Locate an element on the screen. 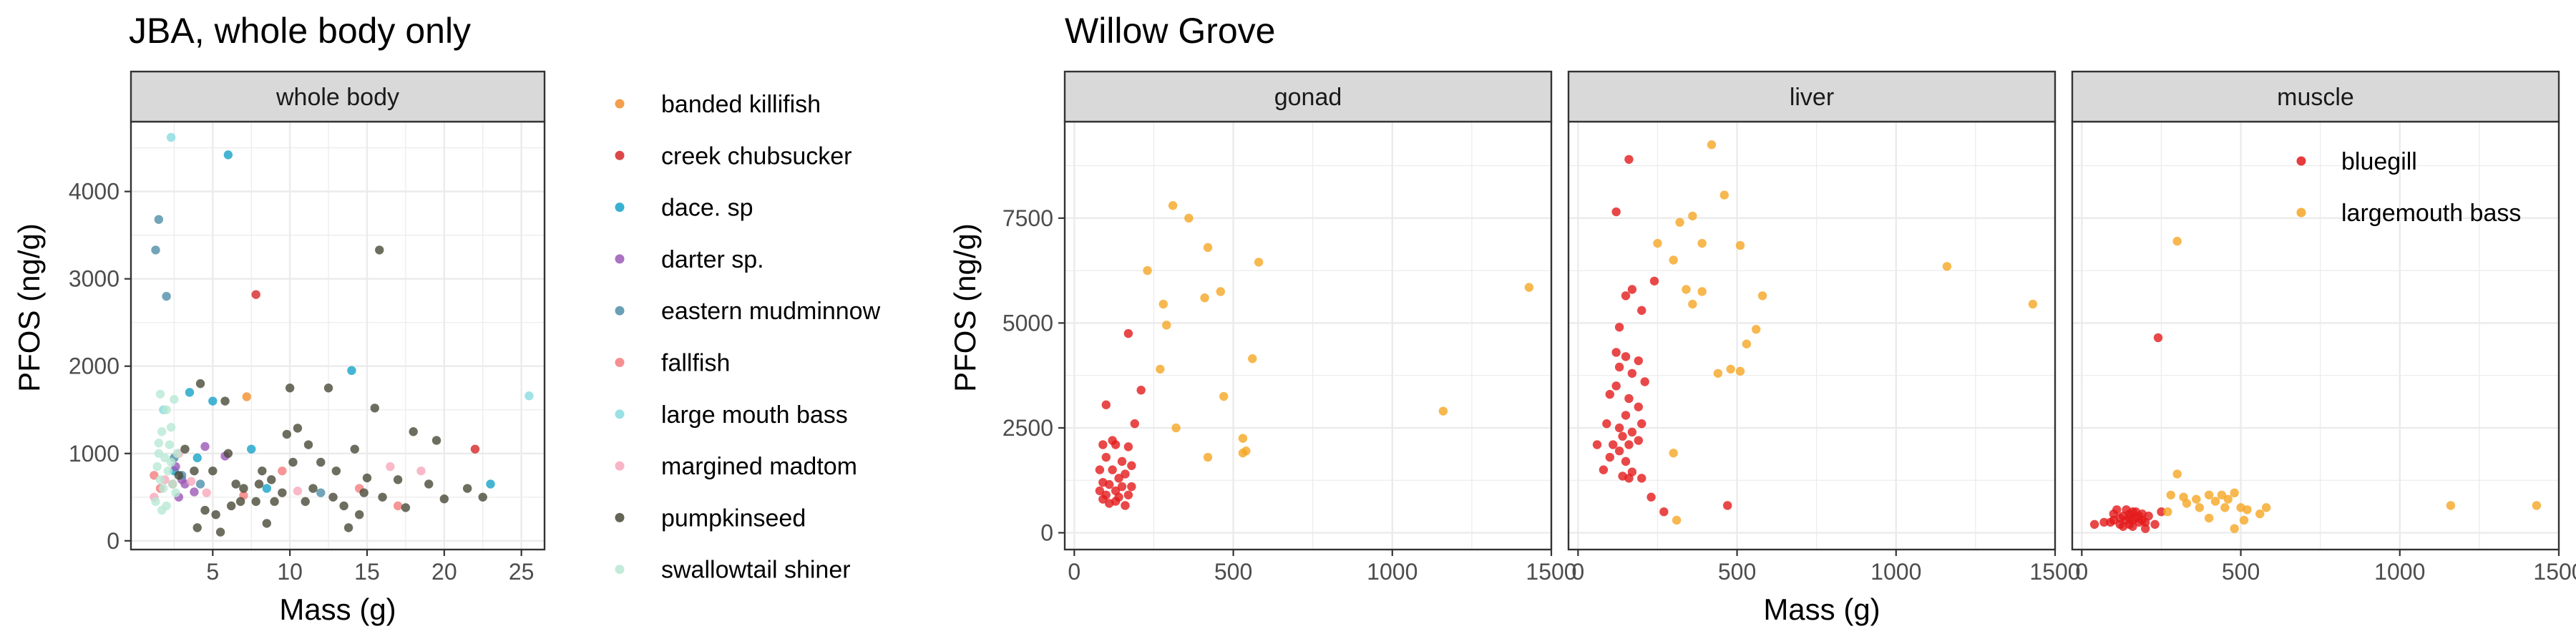 The image size is (2576, 644). legend-key-bluegill is located at coordinates (2301, 161).